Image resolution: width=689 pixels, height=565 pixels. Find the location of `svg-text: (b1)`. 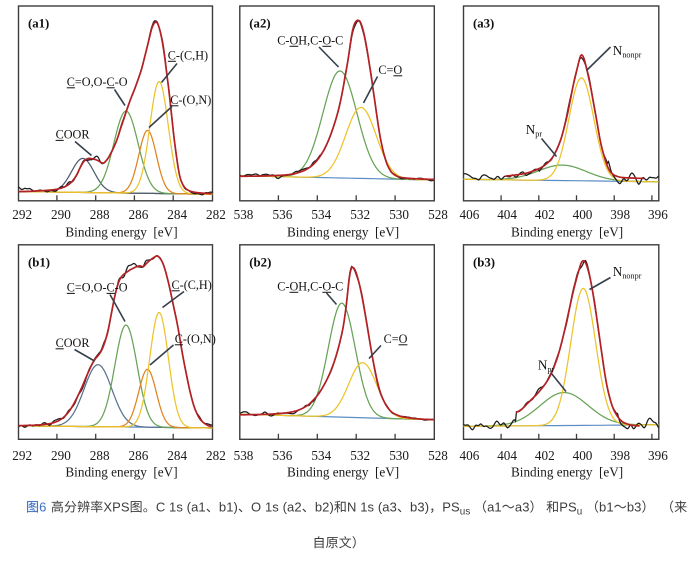

svg-text: (b1) is located at coordinates (39, 262).